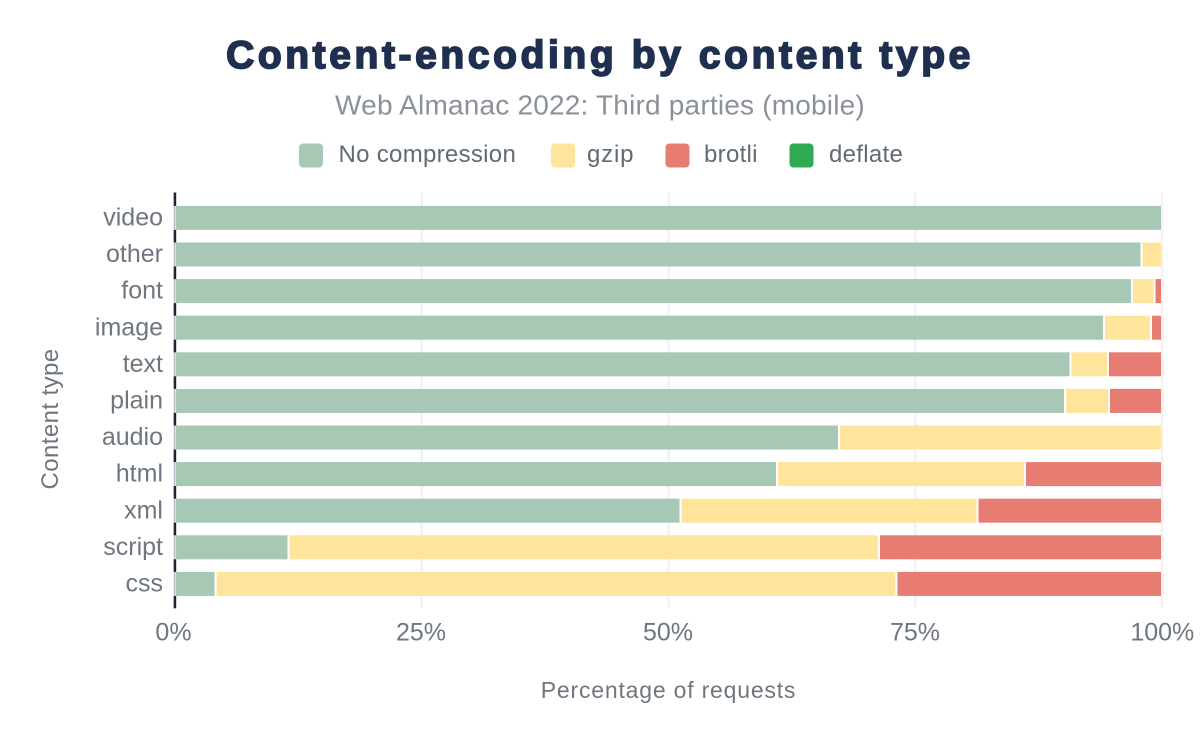  Describe the element at coordinates (50, 419) in the screenshot. I see `svg-text: Content type` at that location.